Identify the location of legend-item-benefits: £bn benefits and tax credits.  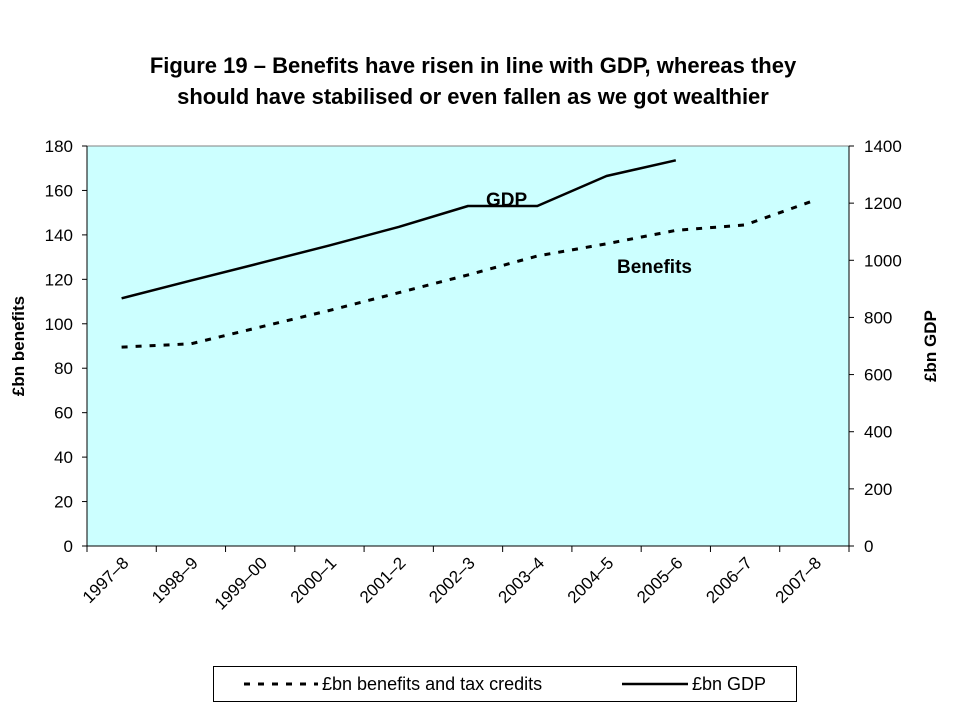
(392, 684).